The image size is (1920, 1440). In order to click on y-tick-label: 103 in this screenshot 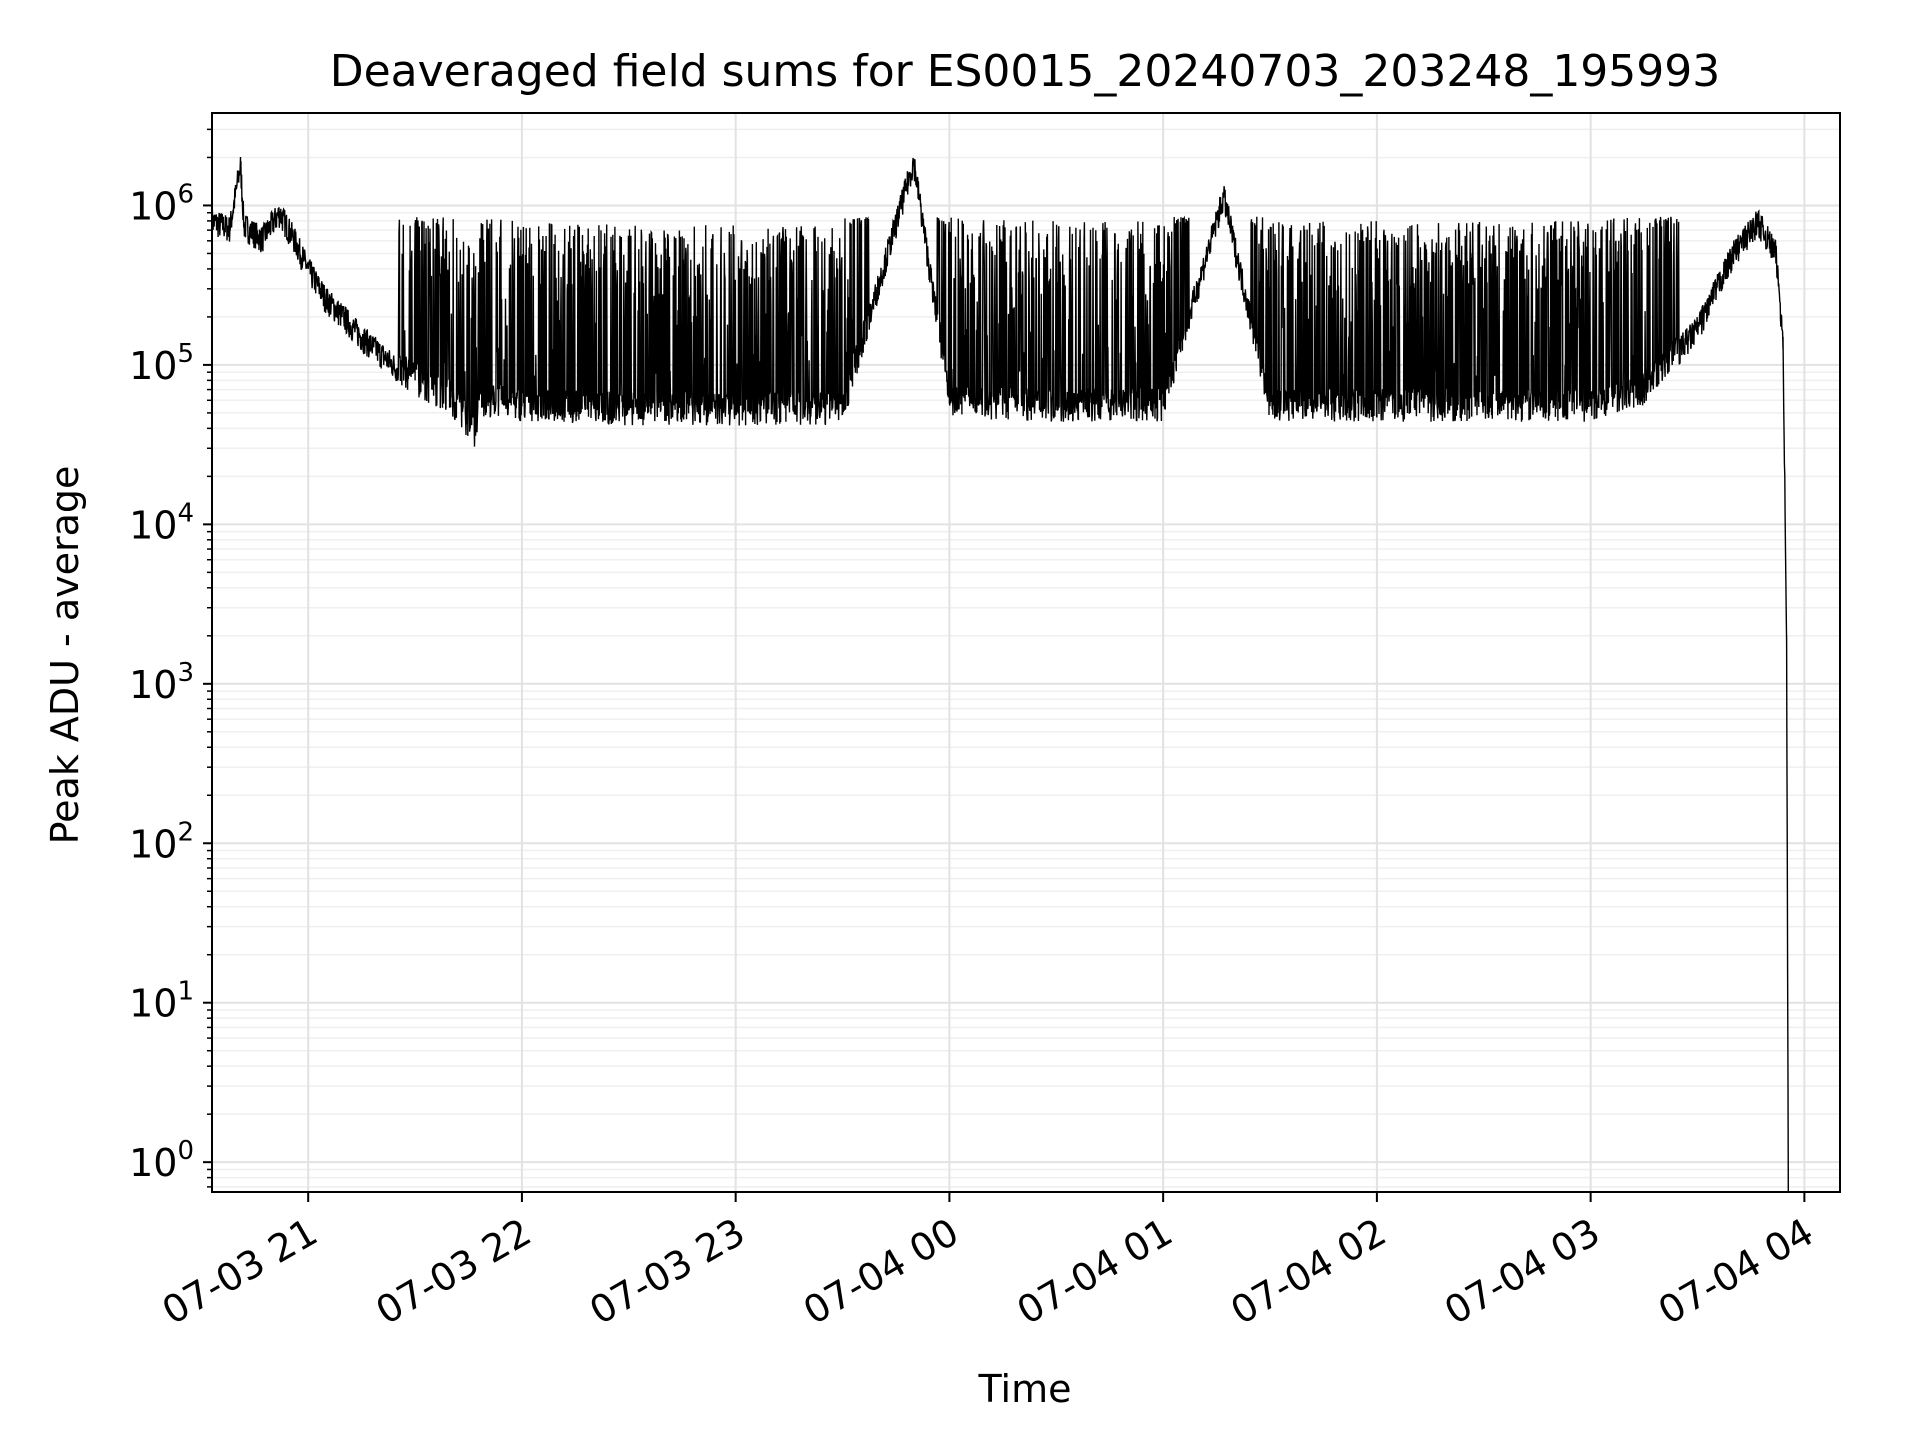, I will do `click(161, 682)`.